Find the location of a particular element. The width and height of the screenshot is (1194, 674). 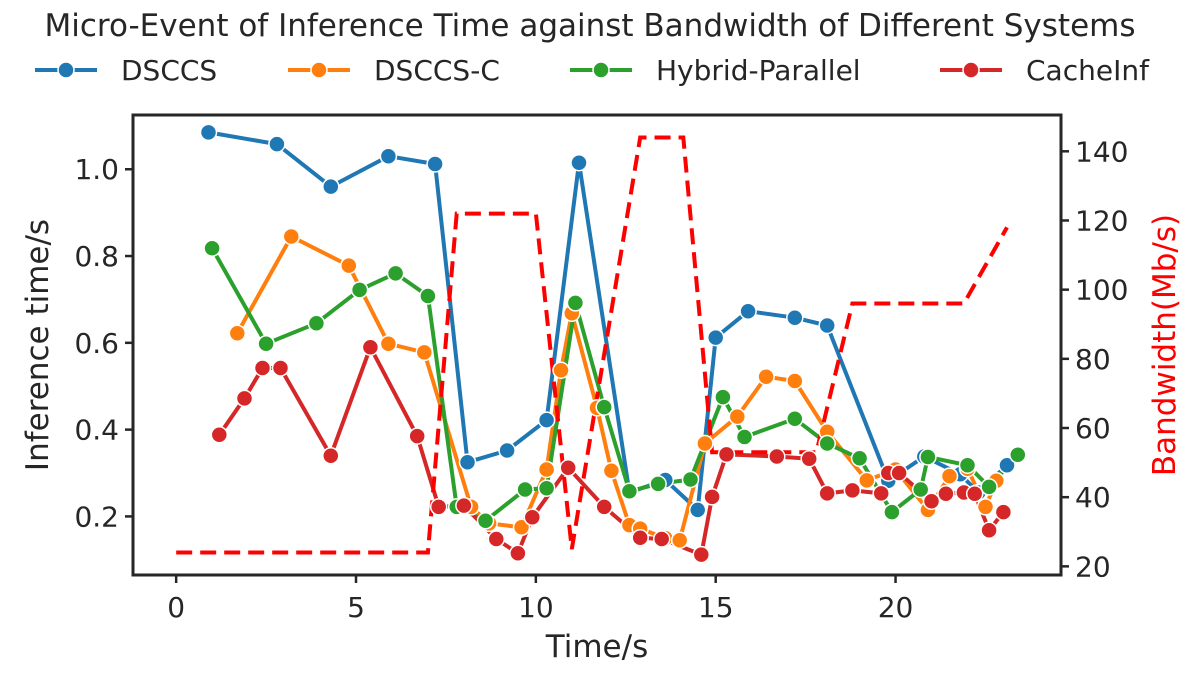

x-tick-label: 0 is located at coordinates (176, 607).